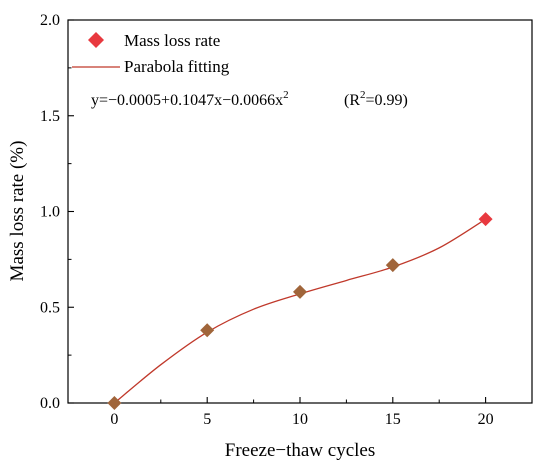  I want to click on x-tick-label: 15, so click(393, 419).